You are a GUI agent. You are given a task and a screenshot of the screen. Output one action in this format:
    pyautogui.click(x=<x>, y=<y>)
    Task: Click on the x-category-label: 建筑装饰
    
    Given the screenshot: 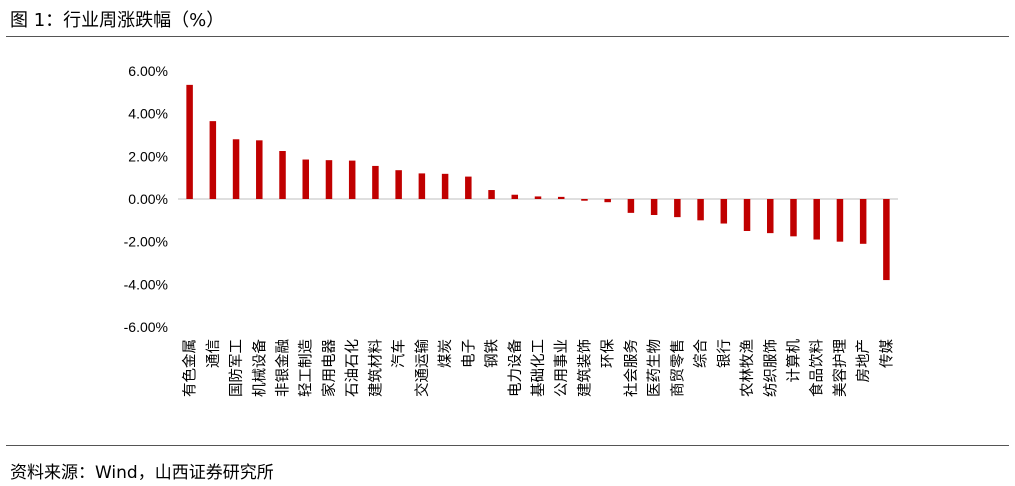 What is the action you would take?
    pyautogui.click(x=584, y=368)
    